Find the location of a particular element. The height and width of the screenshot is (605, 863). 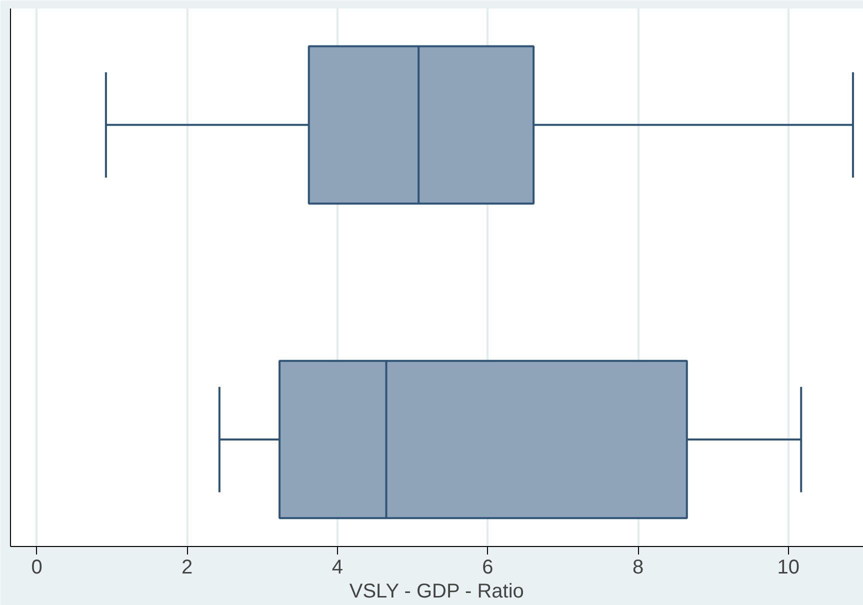

x-tick-label: 4 is located at coordinates (337, 567).